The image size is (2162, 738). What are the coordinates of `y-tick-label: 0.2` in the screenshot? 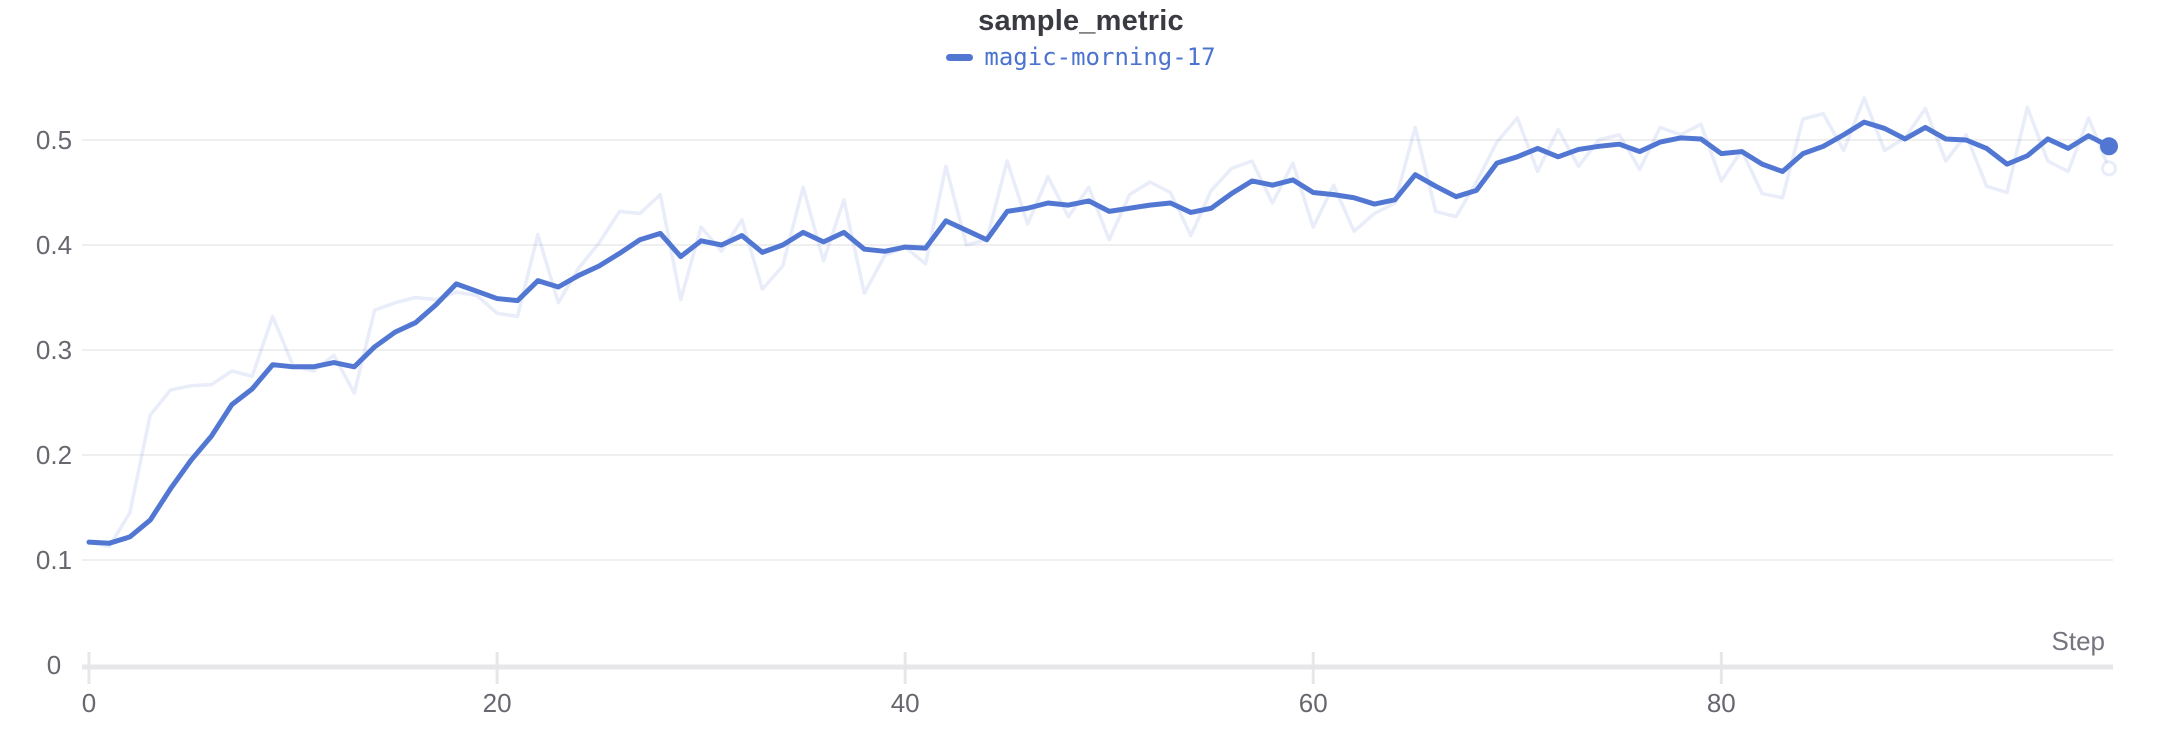 It's located at (54, 455).